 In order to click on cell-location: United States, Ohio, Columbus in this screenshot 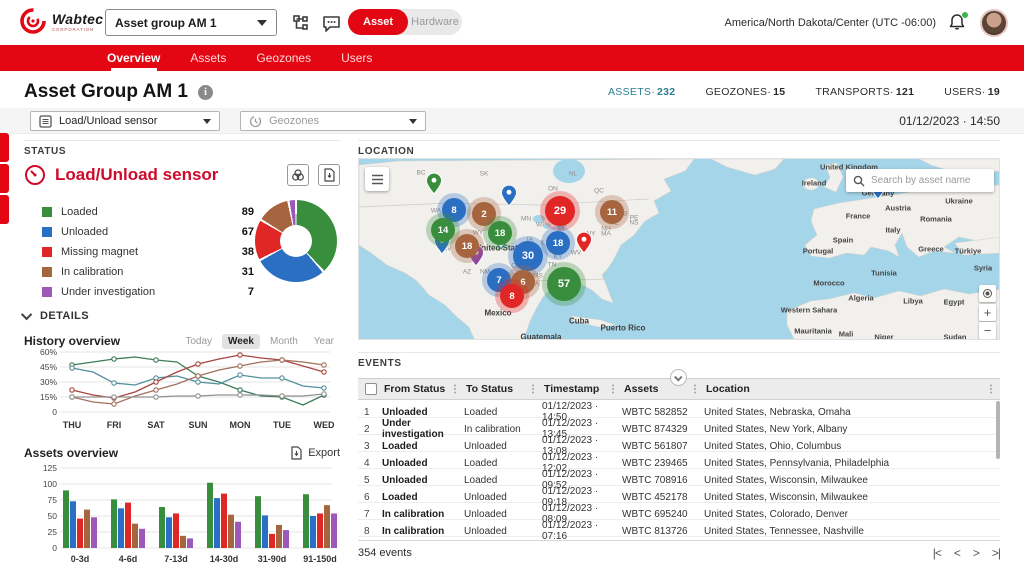, I will do `click(773, 446)`.